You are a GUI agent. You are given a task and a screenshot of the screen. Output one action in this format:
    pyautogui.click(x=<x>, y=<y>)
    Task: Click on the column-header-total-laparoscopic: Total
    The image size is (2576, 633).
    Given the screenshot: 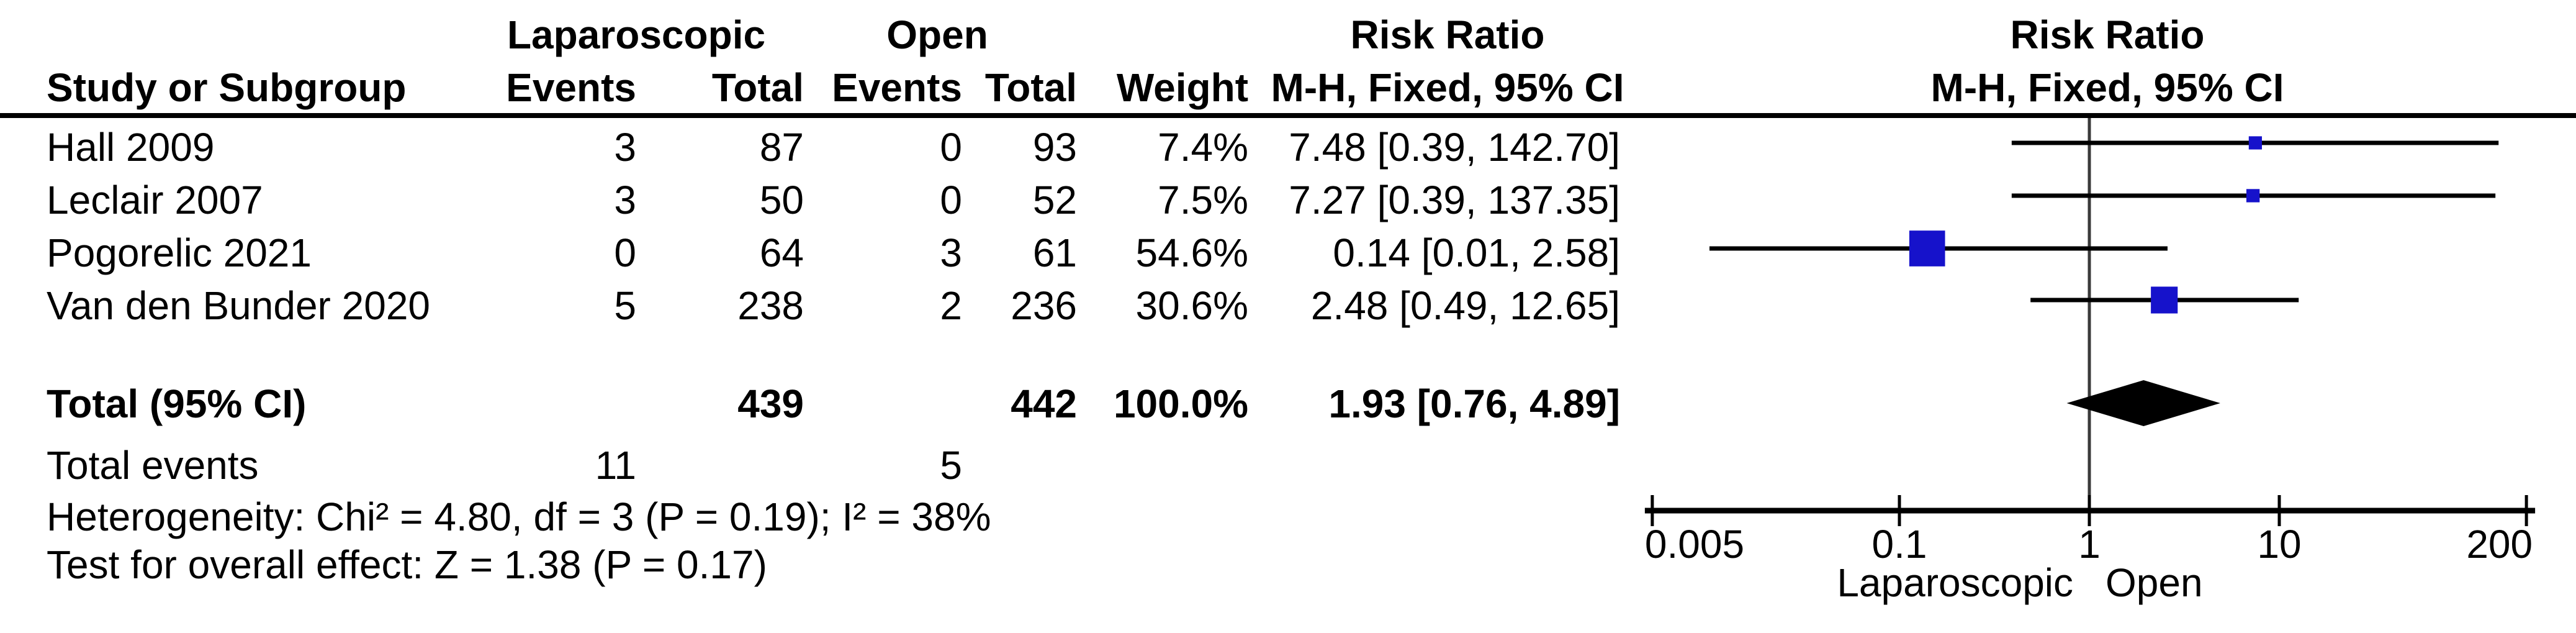 What is the action you would take?
    pyautogui.click(x=757, y=87)
    